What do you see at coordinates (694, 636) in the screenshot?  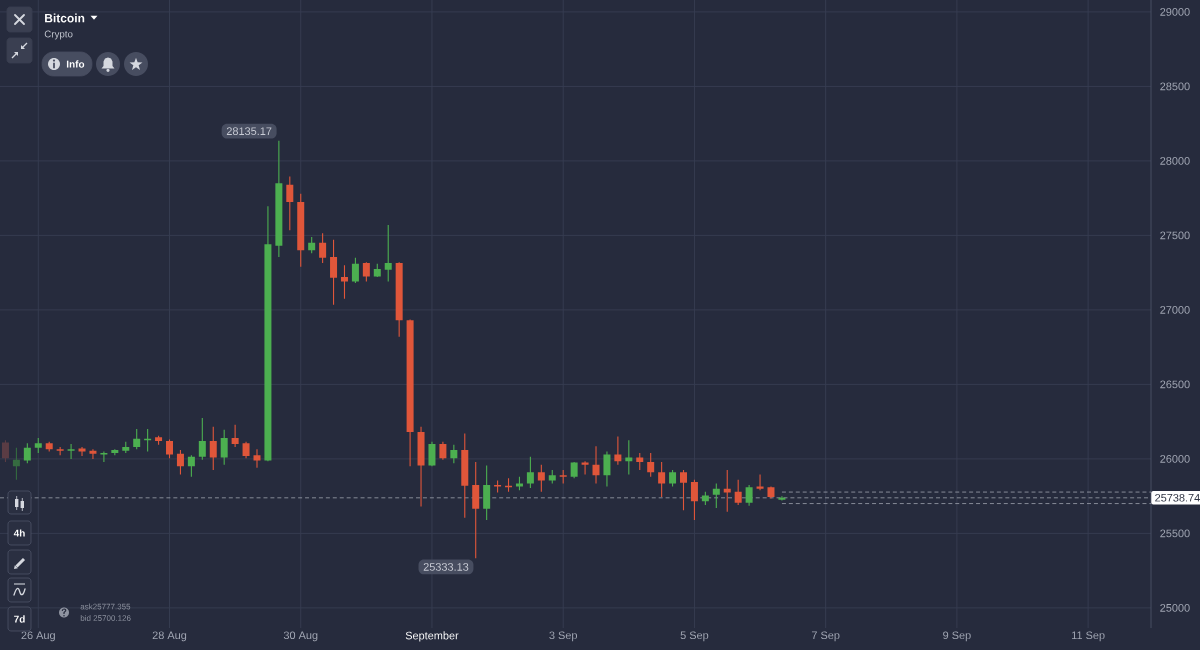 I see `x-tick-label: 5 Sep` at bounding box center [694, 636].